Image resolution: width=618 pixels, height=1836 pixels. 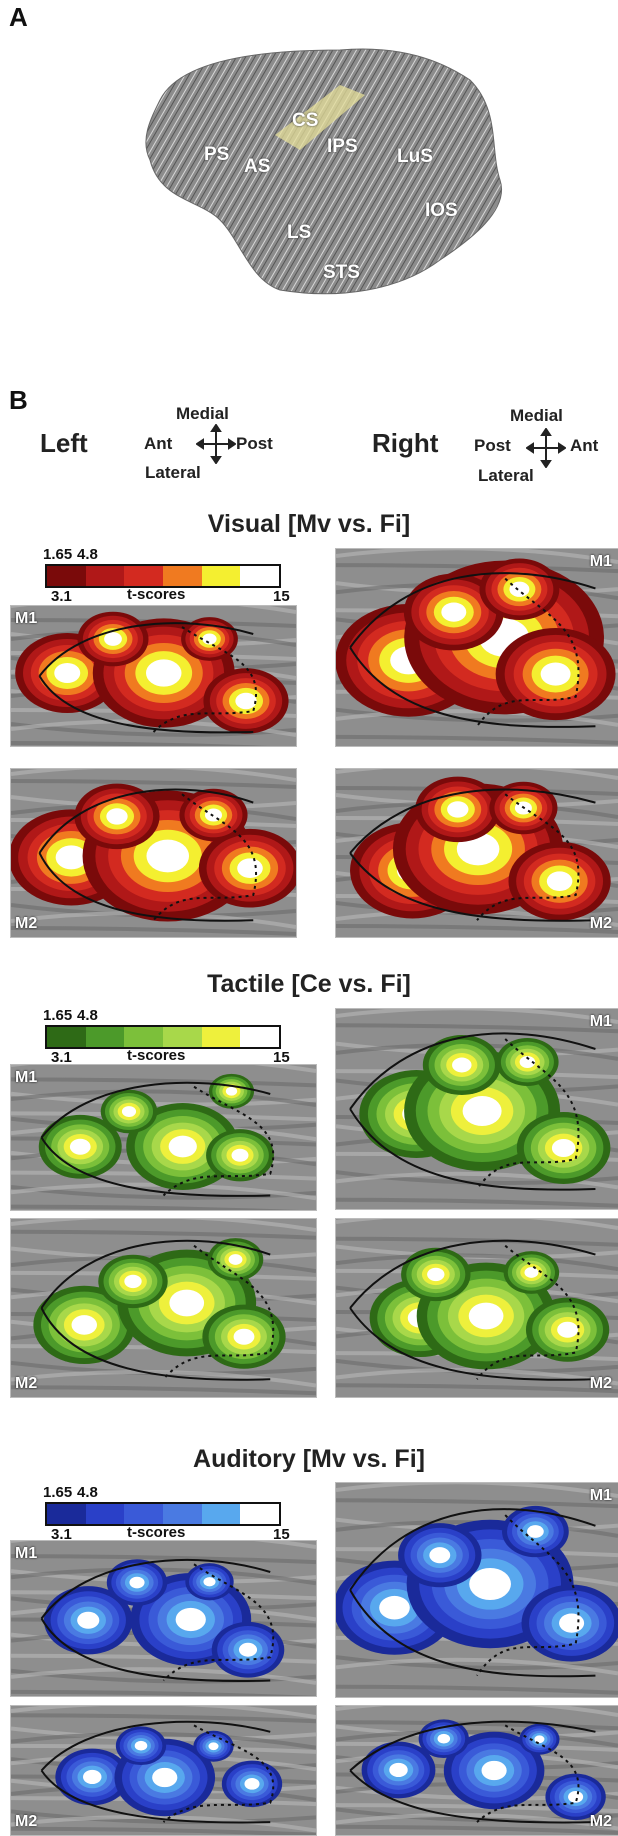 I want to click on visual-section-title: Visual [Mv vs. Fi], so click(x=309, y=524).